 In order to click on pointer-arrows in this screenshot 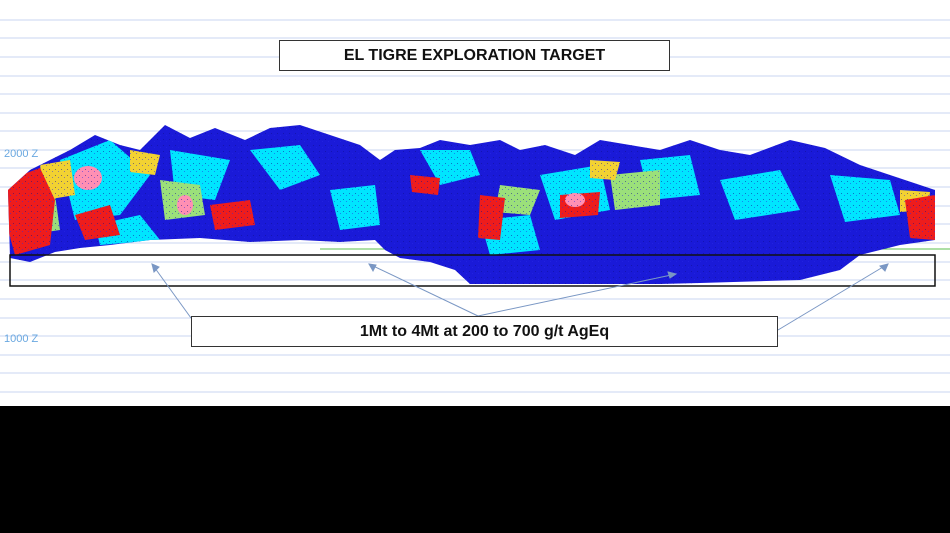, I will do `click(520, 297)`.